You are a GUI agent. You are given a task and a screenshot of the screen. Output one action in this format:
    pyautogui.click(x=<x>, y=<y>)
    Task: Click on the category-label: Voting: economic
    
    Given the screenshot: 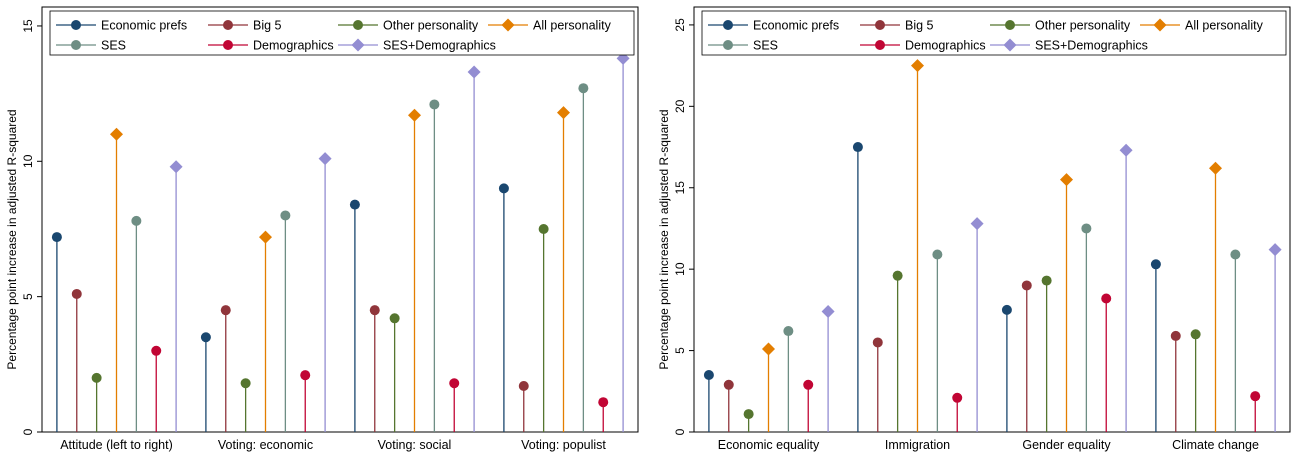 What is the action you would take?
    pyautogui.click(x=265, y=445)
    